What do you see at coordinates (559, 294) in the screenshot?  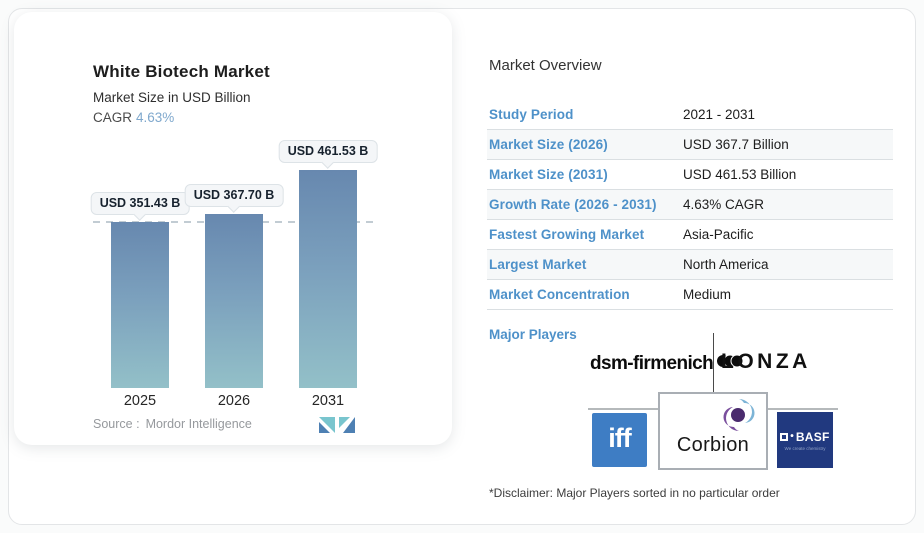 I see `row-label: Market Concentration` at bounding box center [559, 294].